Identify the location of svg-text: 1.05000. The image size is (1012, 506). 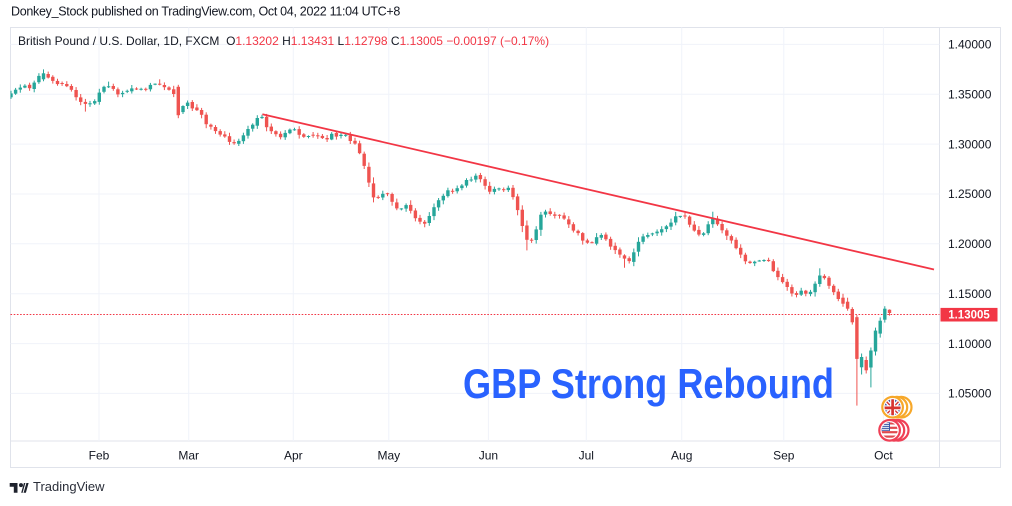
(970, 394).